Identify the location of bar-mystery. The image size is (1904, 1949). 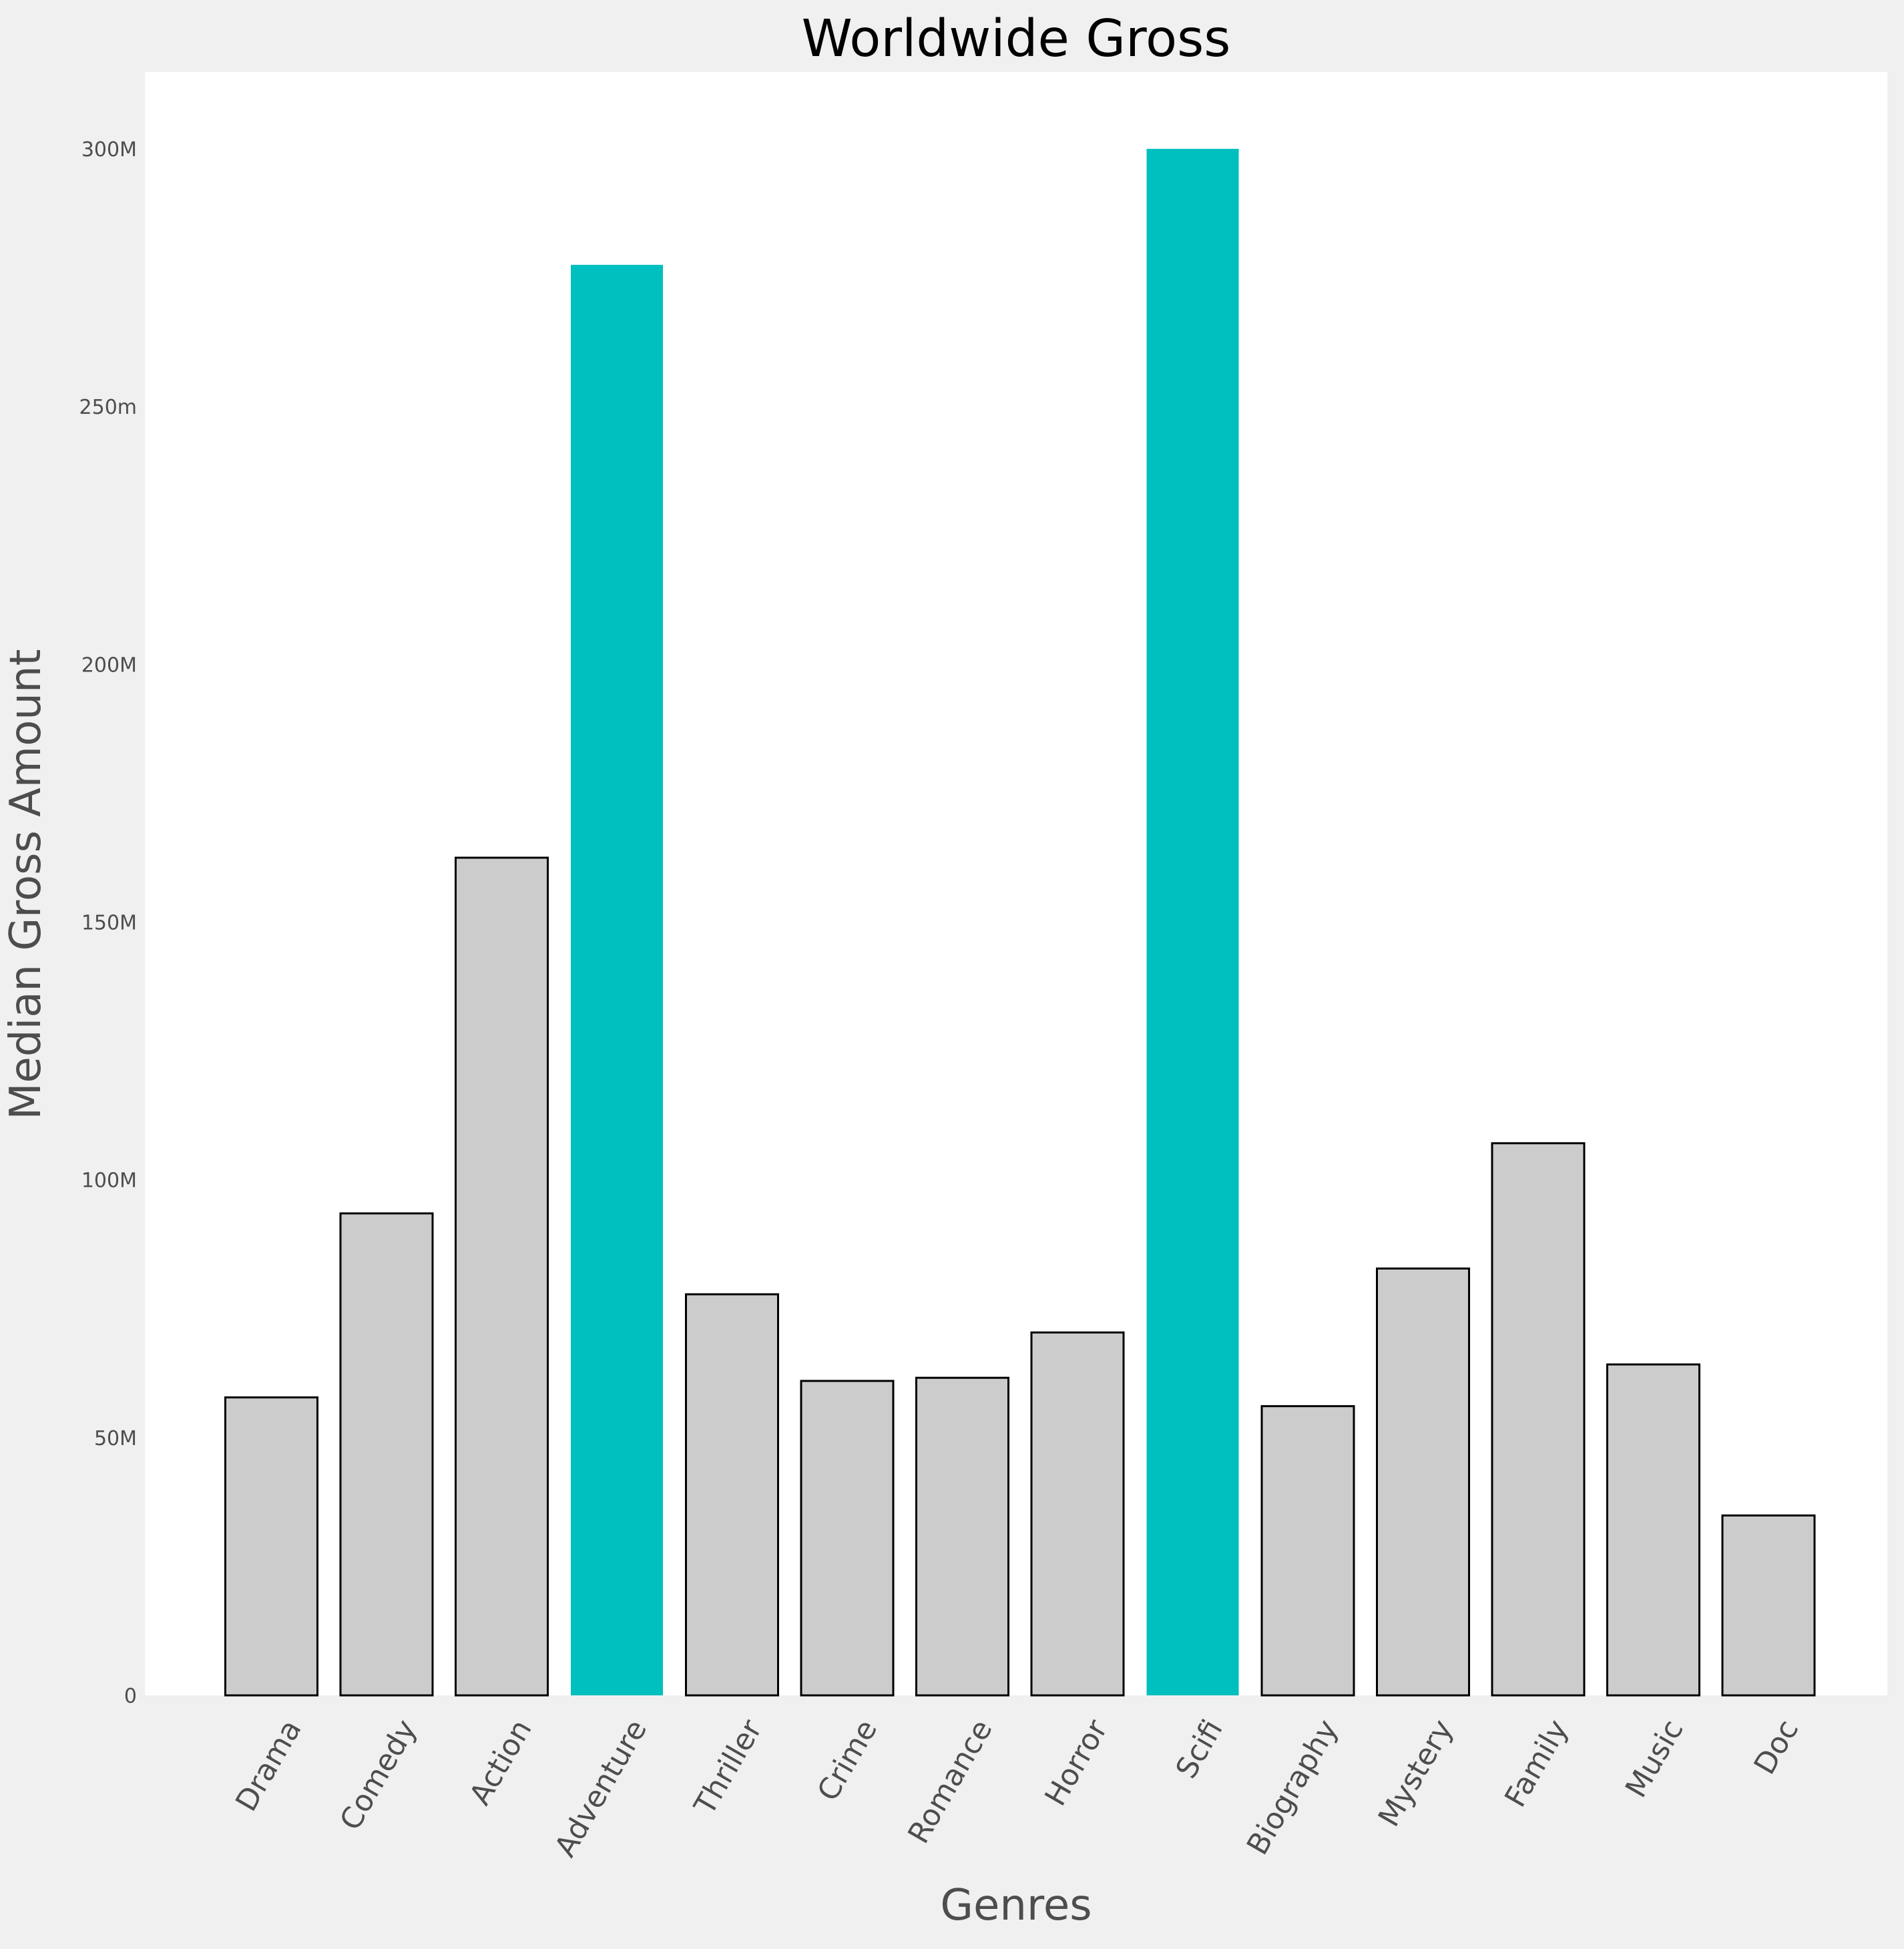
(1423, 1482).